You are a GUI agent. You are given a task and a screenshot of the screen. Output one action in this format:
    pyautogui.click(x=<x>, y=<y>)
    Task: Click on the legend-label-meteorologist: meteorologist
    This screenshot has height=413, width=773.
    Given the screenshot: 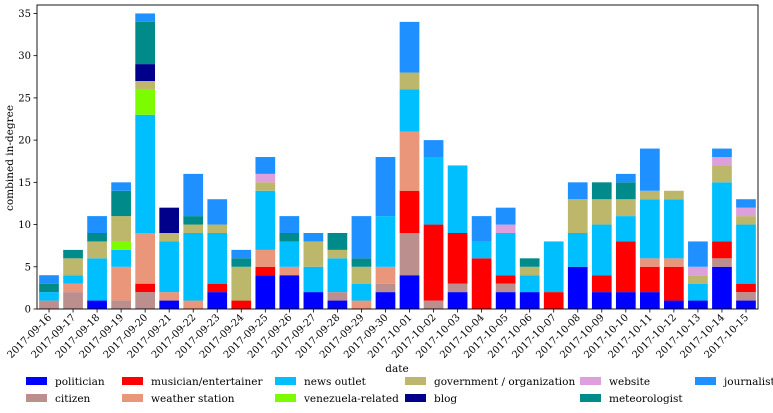 What is the action you would take?
    pyautogui.click(x=646, y=399)
    